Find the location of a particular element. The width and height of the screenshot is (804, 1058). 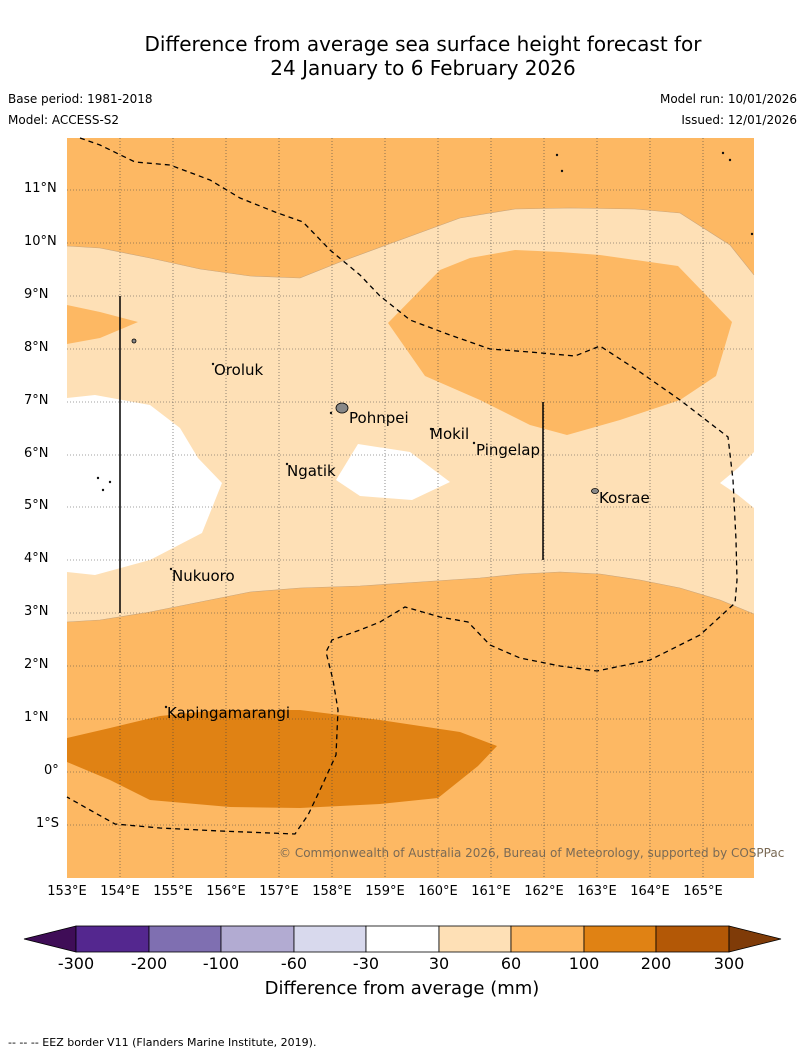

label-ngatik: Ngatik is located at coordinates (311, 471).